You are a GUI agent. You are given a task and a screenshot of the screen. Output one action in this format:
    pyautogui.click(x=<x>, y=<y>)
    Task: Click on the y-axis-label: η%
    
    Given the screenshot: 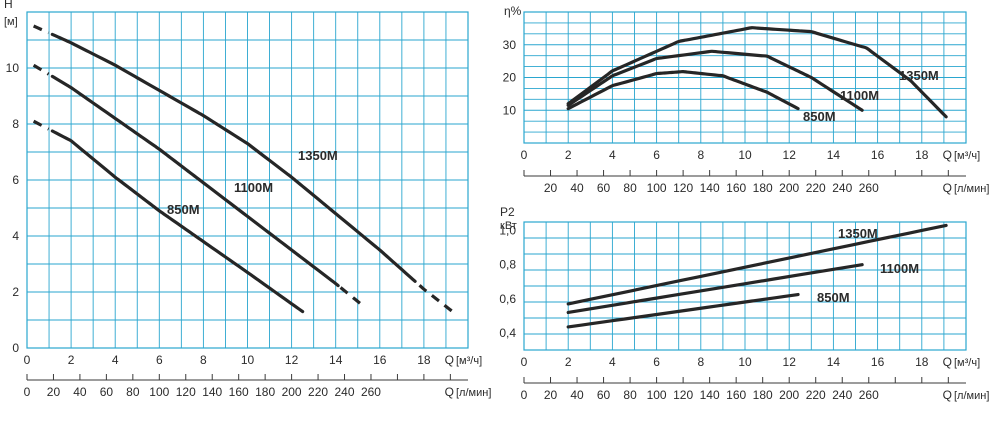 What is the action you would take?
    pyautogui.click(x=513, y=11)
    